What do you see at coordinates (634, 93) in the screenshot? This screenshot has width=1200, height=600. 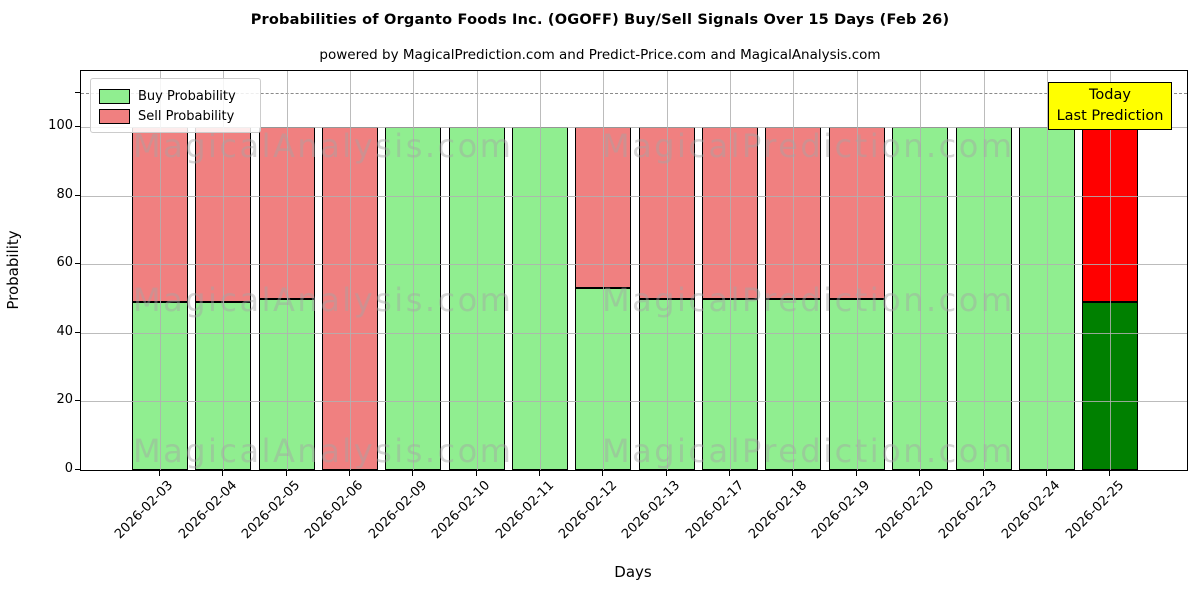 I see `threshold-dashed-line` at bounding box center [634, 93].